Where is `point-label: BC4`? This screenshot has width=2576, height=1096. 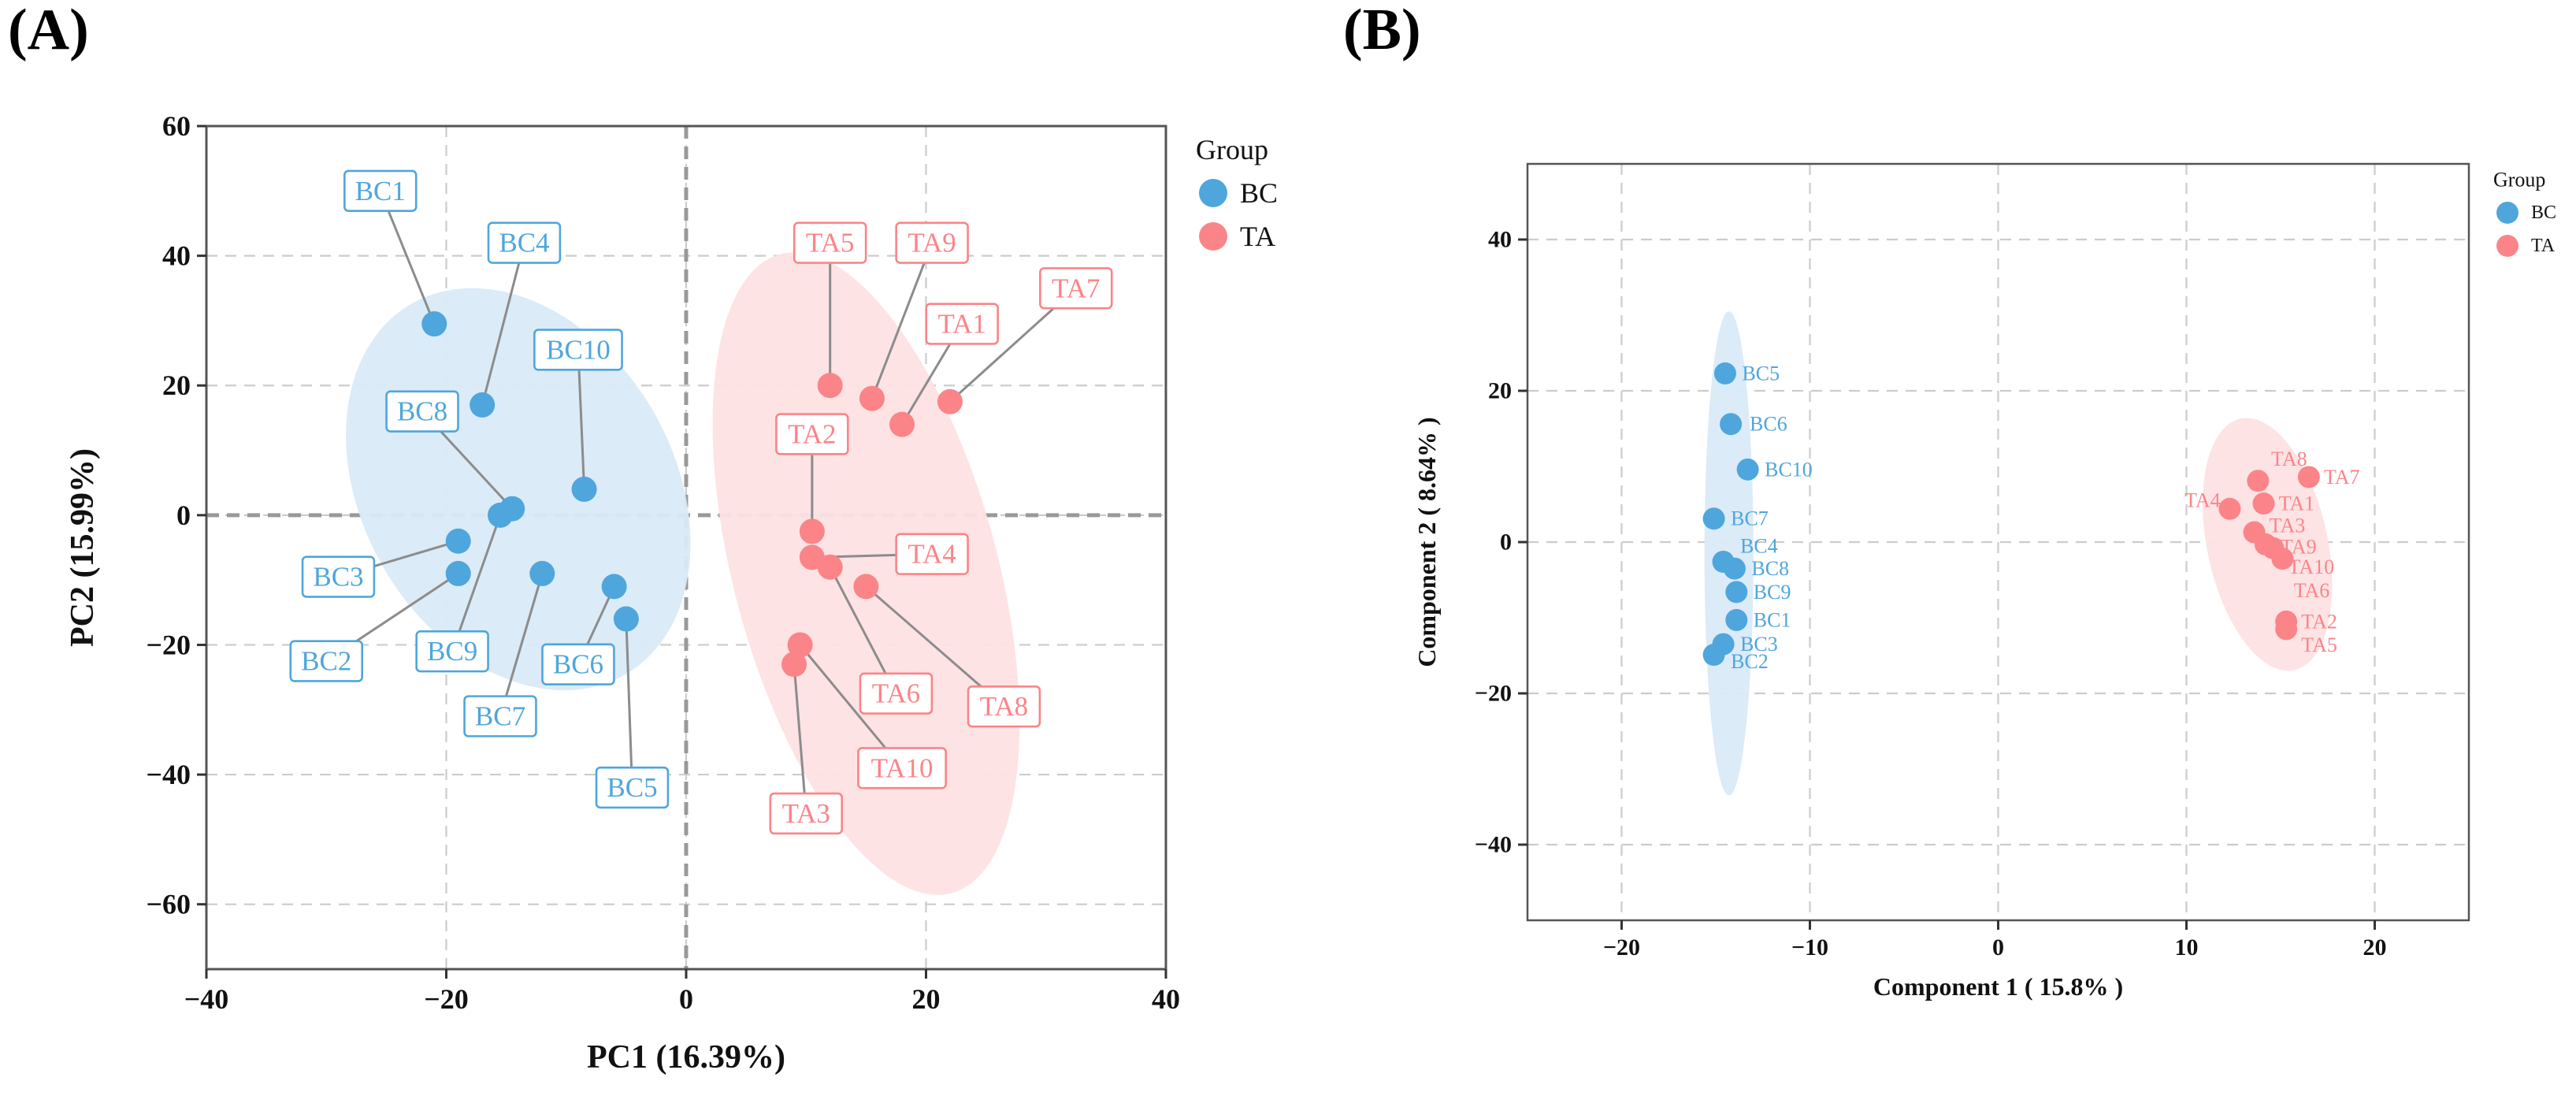
point-label: BC4 is located at coordinates (1759, 545).